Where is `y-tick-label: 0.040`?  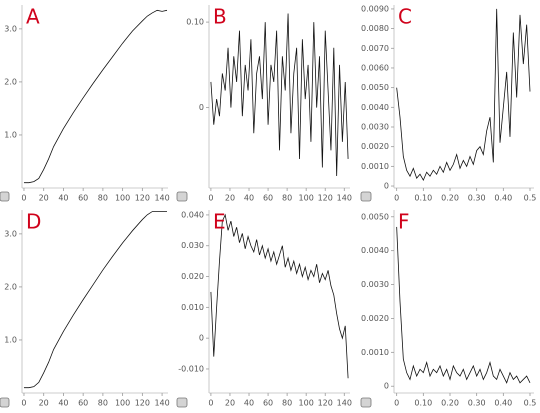 y-tick-label: 0.040 is located at coordinates (192, 214).